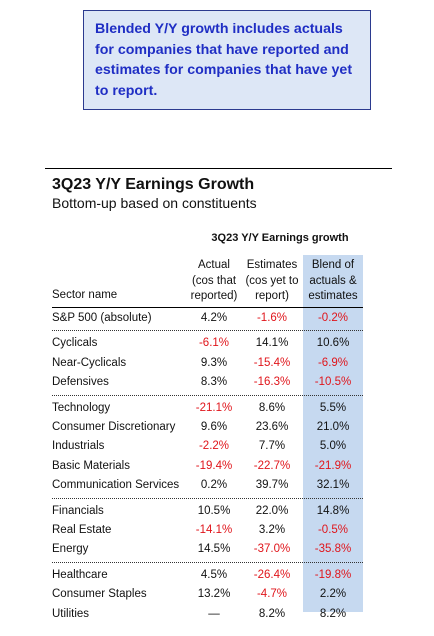  I want to click on estimates-value: -15.4%, so click(272, 362).